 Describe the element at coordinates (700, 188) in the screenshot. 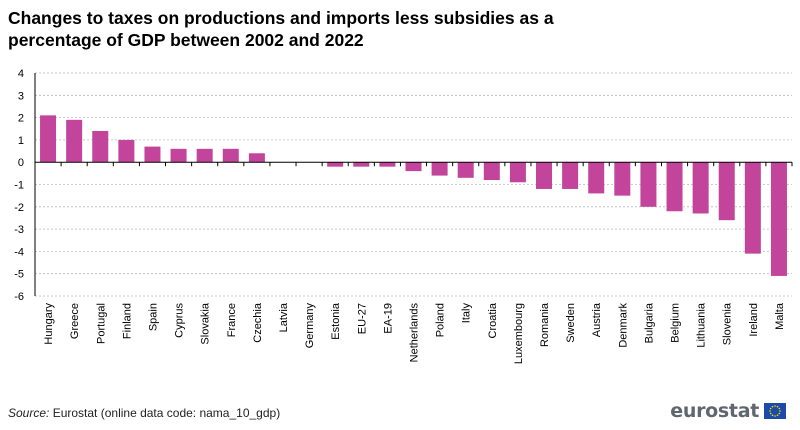

I see `bar-lithuania` at that location.